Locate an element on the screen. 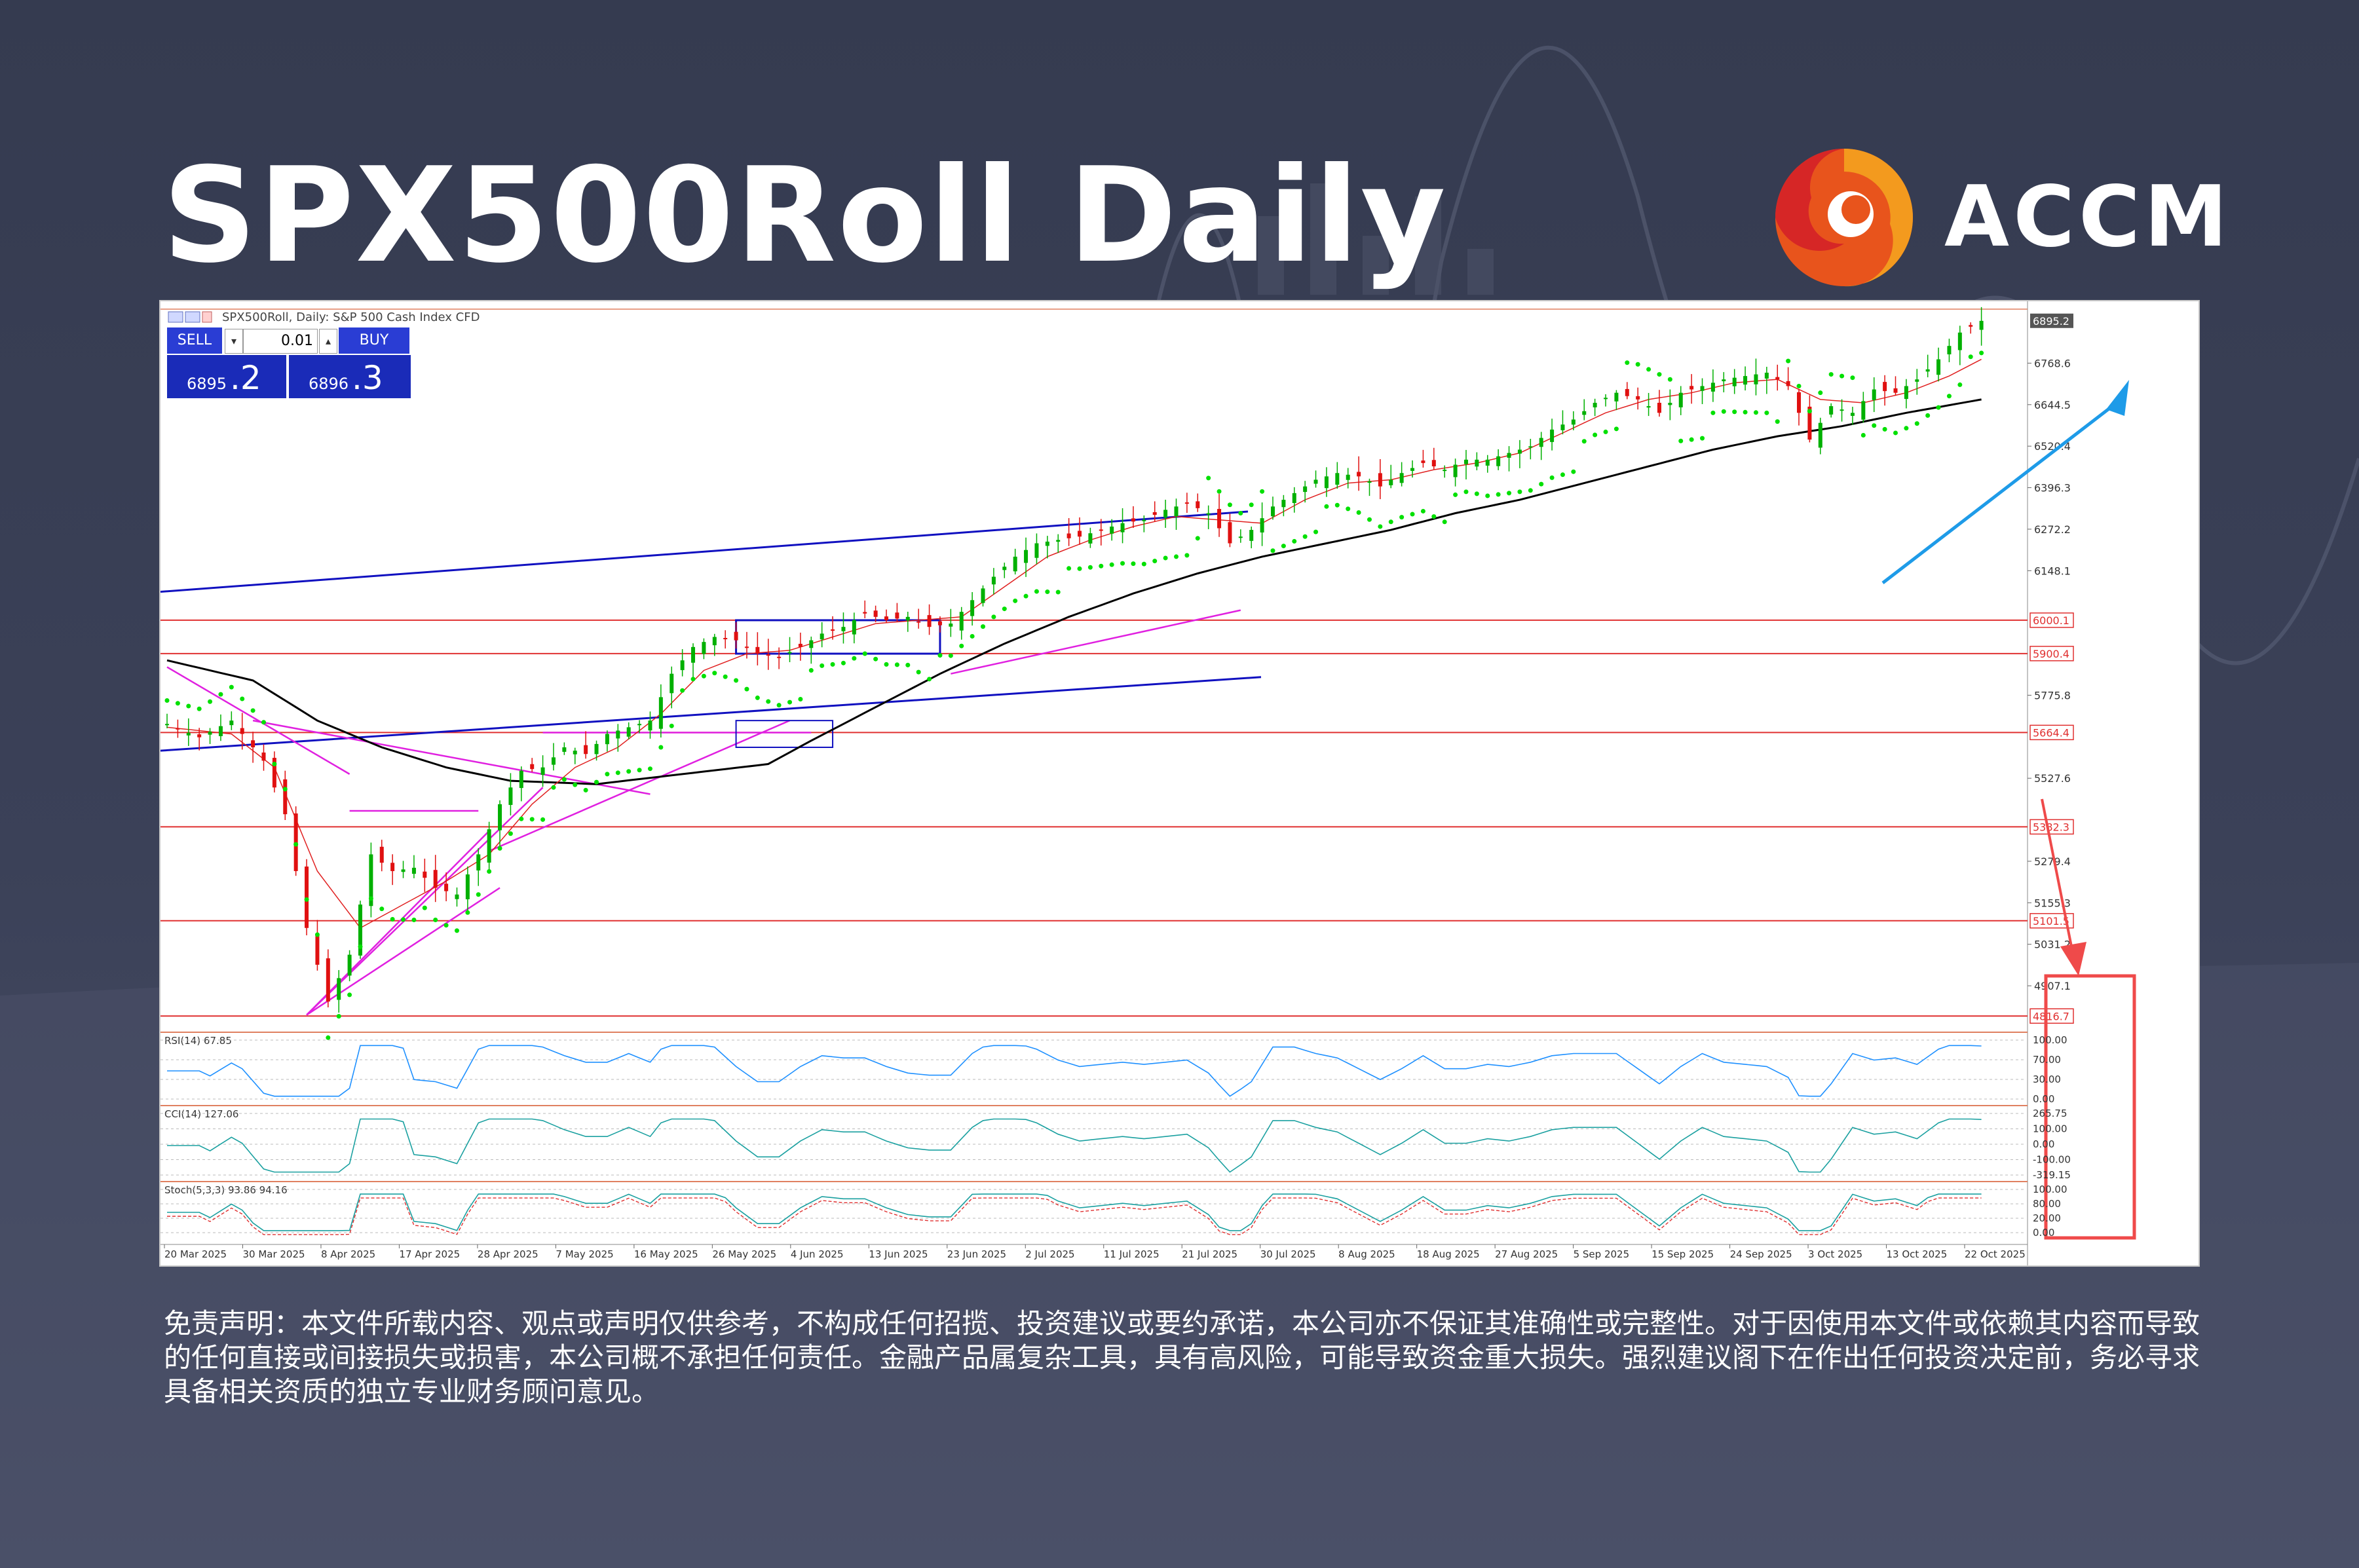 This screenshot has width=2359, height=1568. highlight-box is located at coordinates (2090, 1107).